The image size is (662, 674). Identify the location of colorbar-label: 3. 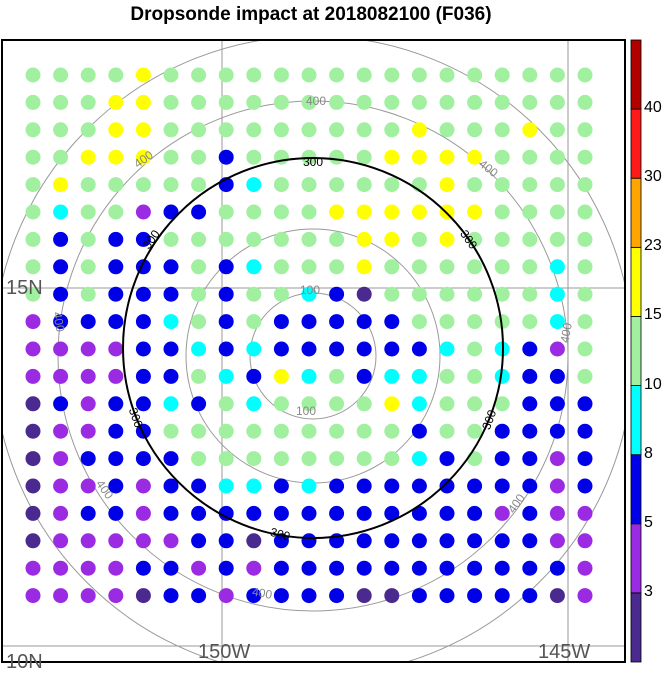
(648, 591).